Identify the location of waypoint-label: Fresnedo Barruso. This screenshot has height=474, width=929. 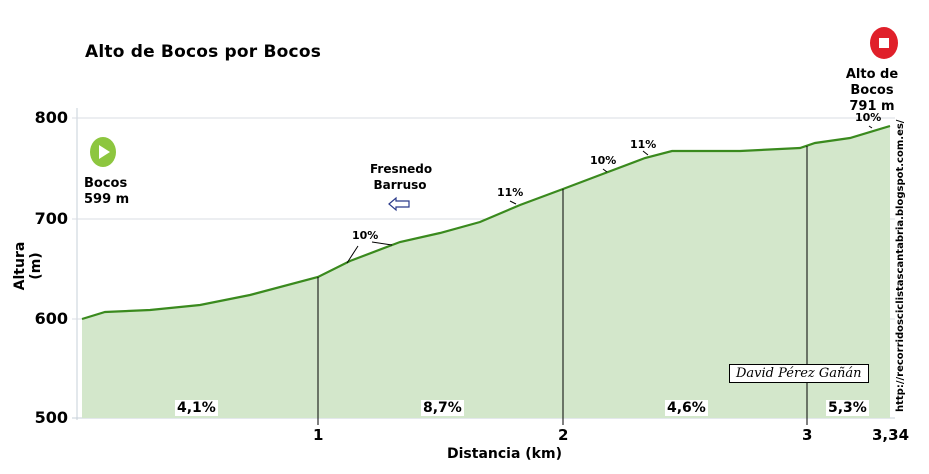
(401, 177).